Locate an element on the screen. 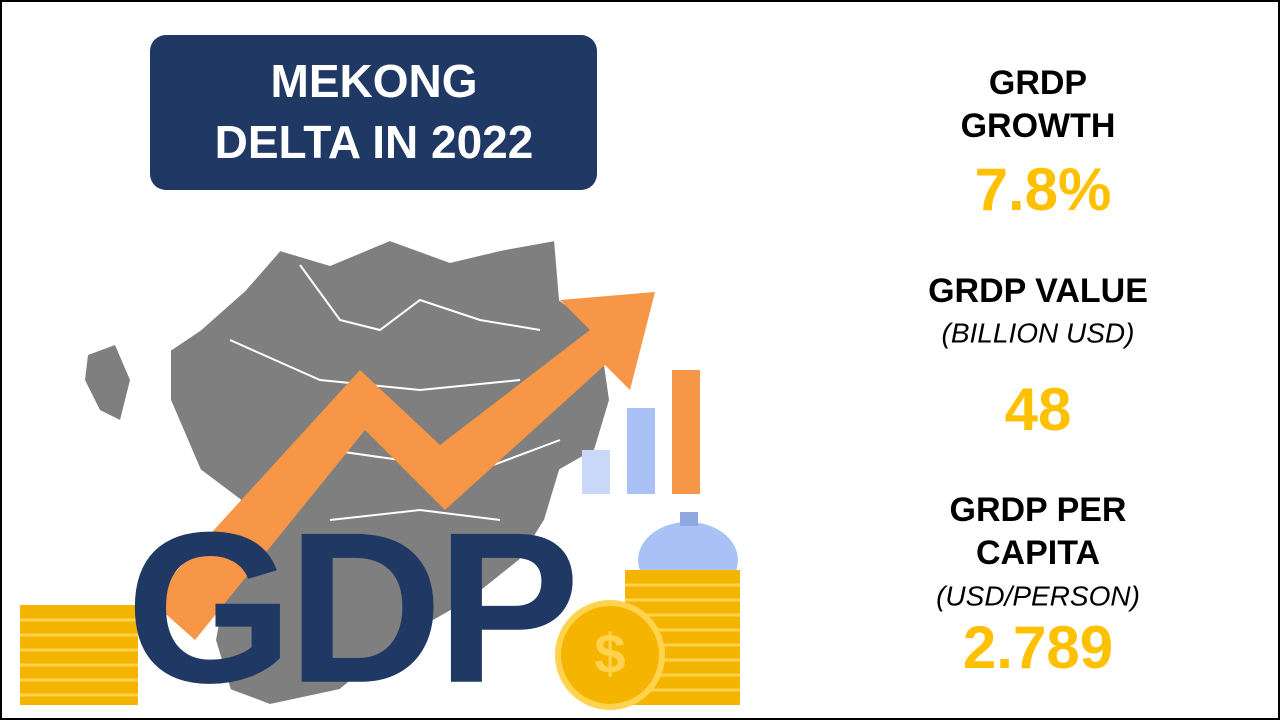 The width and height of the screenshot is (1280, 720). stat-value: 2.789 is located at coordinates (1038, 647).